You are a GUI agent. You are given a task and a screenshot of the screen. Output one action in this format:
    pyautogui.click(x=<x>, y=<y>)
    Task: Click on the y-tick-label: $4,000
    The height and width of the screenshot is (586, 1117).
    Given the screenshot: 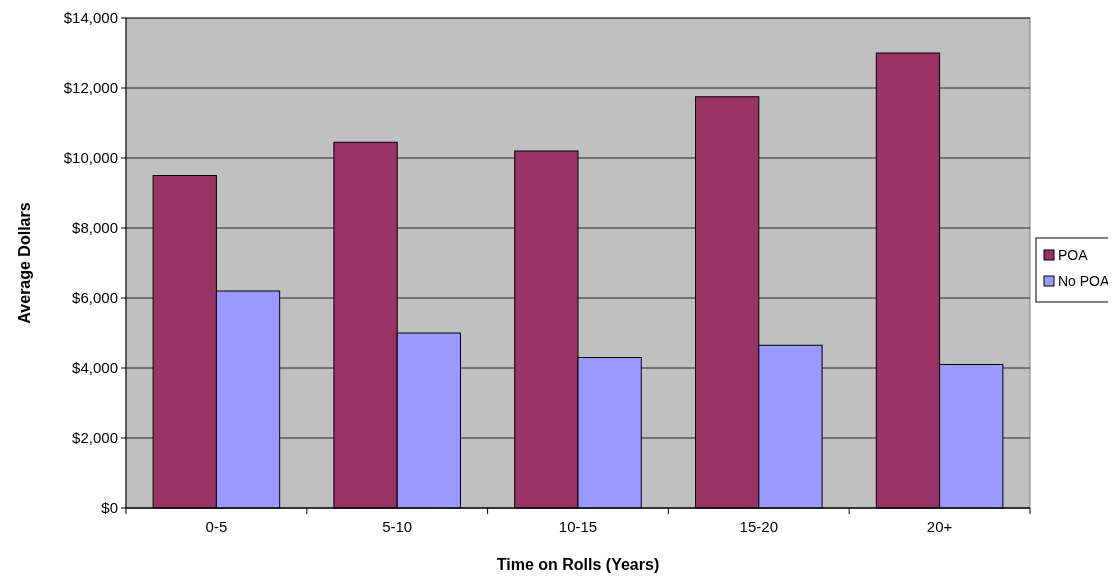 What is the action you would take?
    pyautogui.click(x=95, y=368)
    